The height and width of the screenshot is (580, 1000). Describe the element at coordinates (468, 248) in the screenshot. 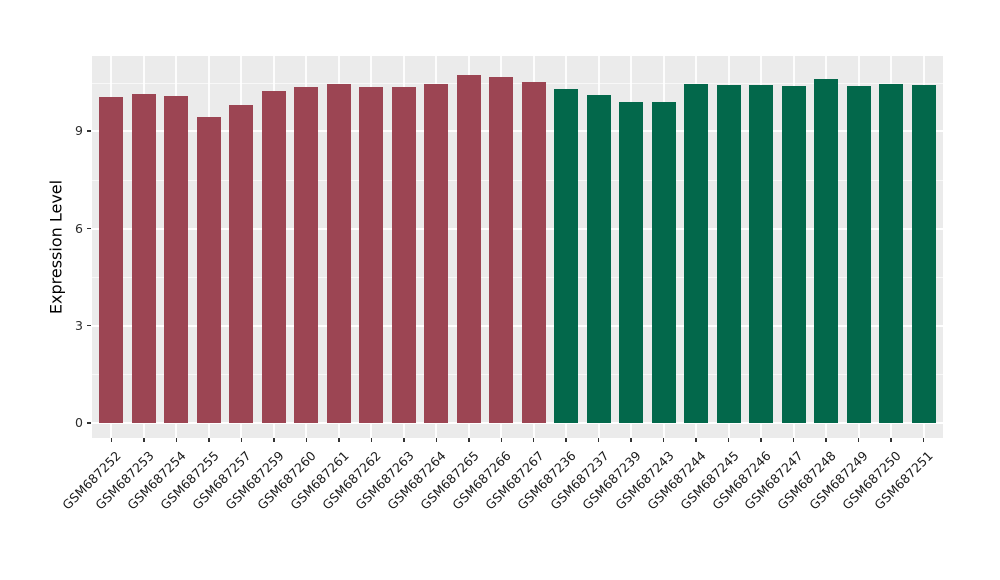

I see `bar-GSM687265` at that location.